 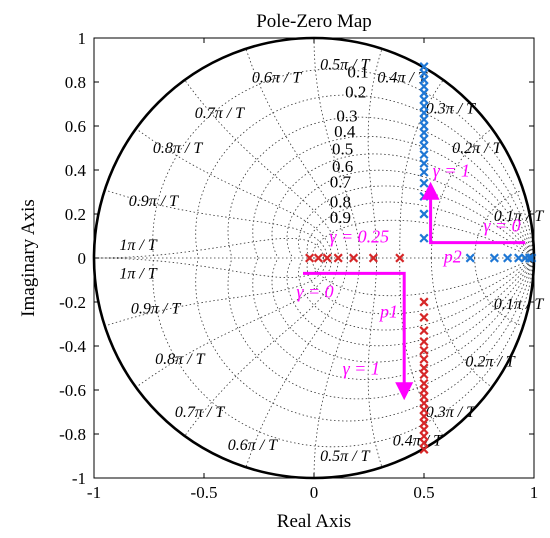 What do you see at coordinates (452, 256) in the screenshot?
I see `annotation-label: p2` at bounding box center [452, 256].